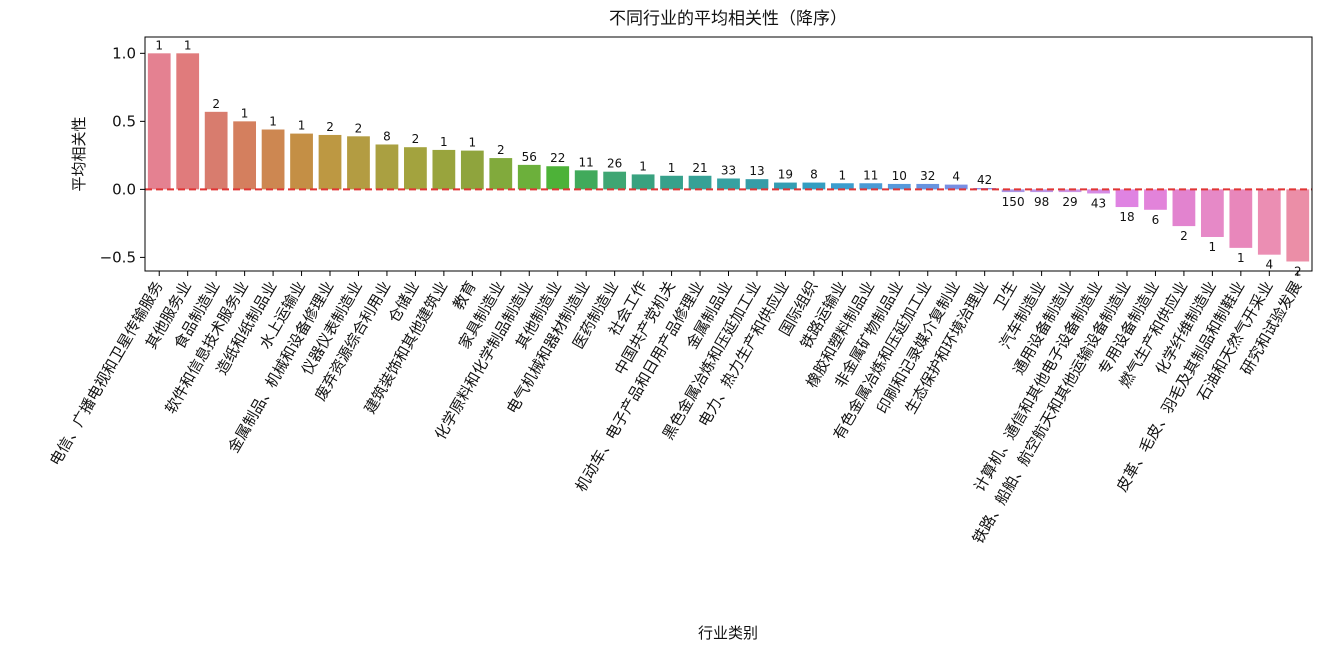  What do you see at coordinates (728, 633) in the screenshot?
I see `x-axis-label: 行业类别` at bounding box center [728, 633].